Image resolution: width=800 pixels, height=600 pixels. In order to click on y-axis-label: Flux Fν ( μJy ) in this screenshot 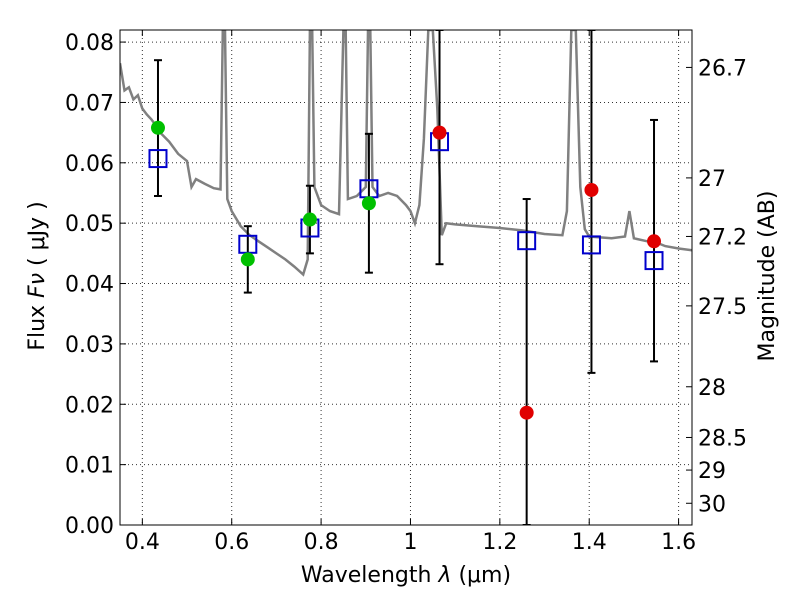, I will do `click(37, 275)`.